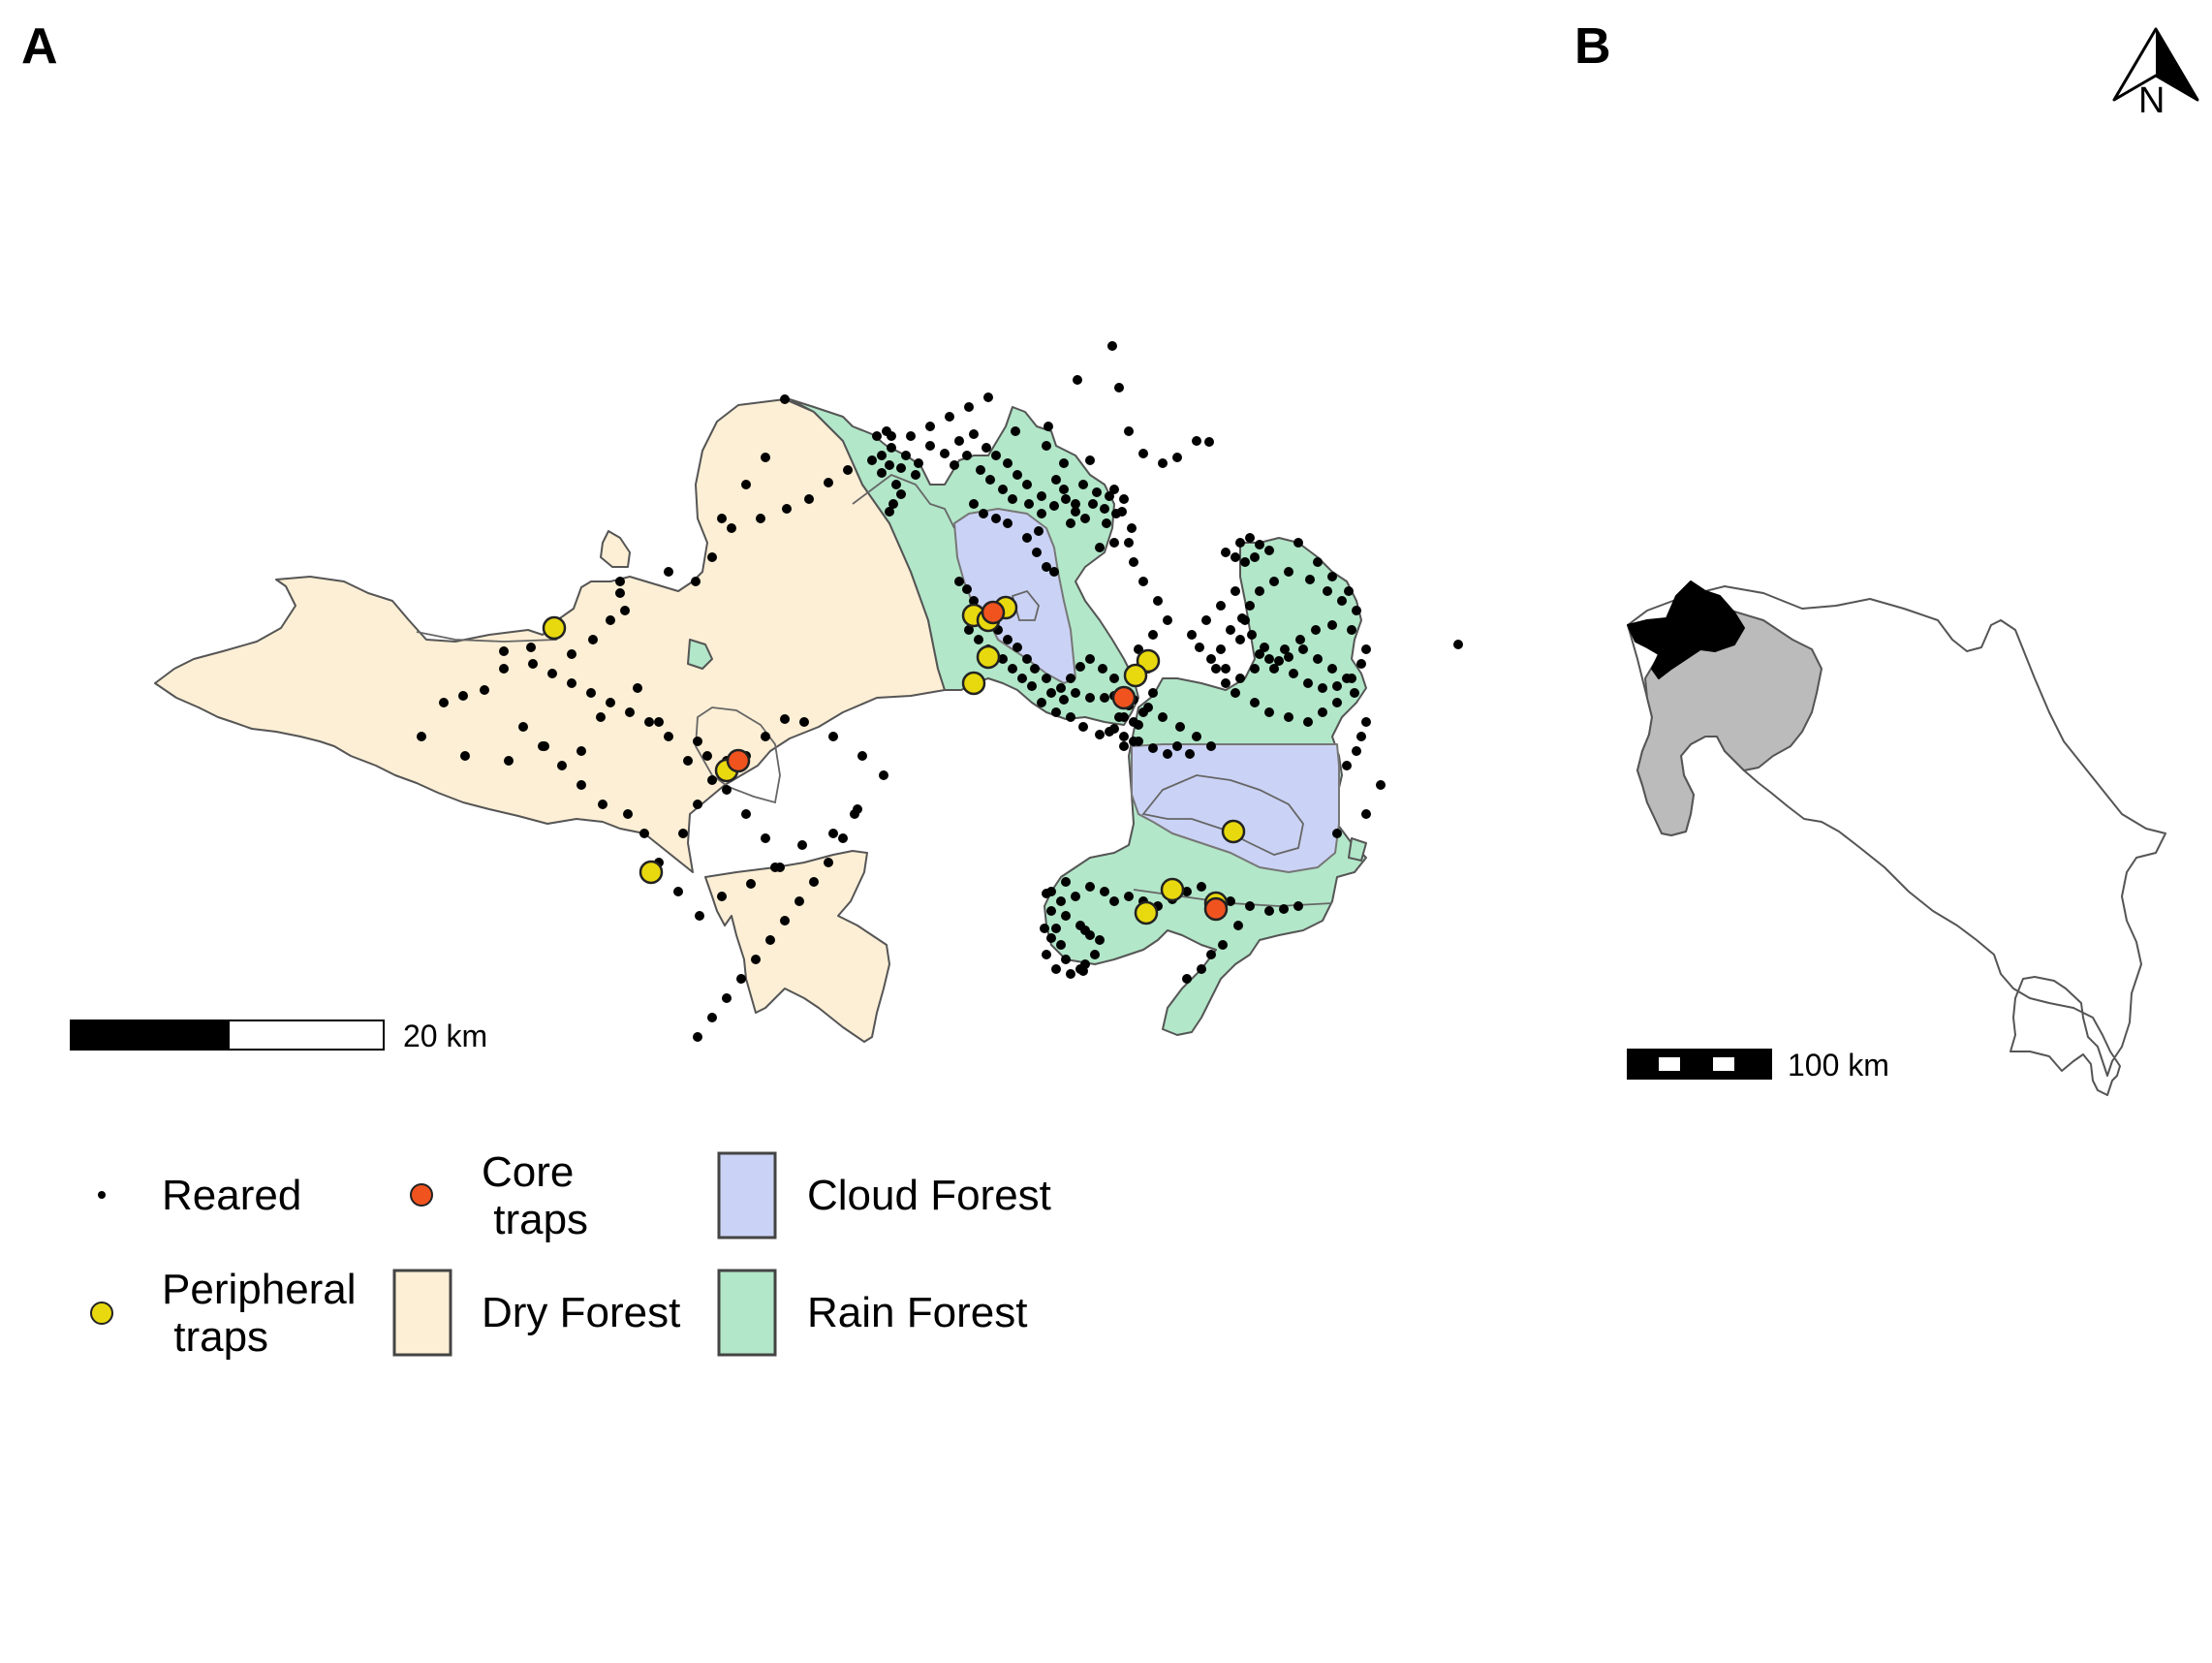 The image size is (2212, 1663). What do you see at coordinates (306, 1035) in the screenshot?
I see `scale-bar-white` at bounding box center [306, 1035].